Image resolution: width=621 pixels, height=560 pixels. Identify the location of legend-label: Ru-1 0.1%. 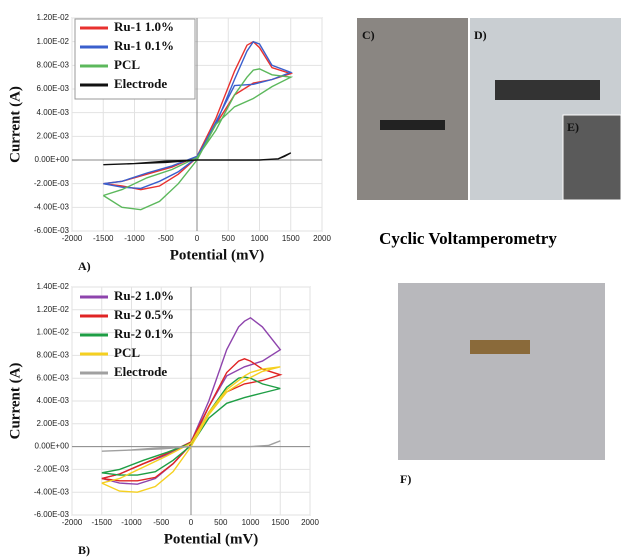
(144, 45).